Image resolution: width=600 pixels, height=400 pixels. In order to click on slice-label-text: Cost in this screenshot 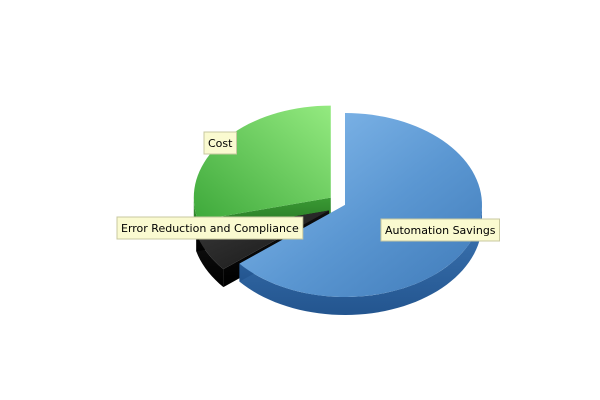, I will do `click(220, 143)`.